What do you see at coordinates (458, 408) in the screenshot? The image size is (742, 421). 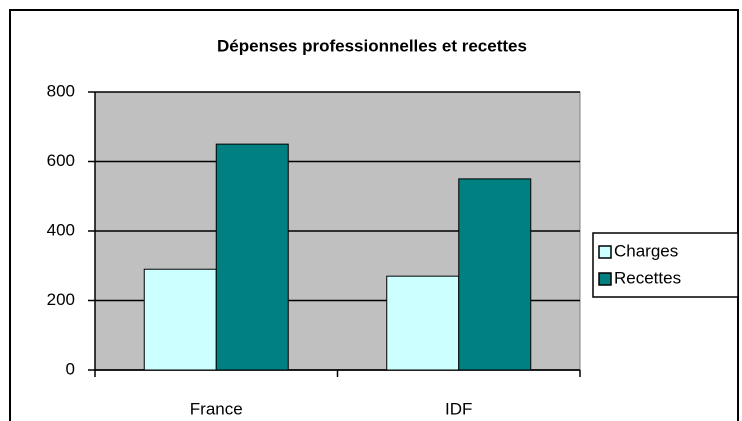 I see `x-tick-label: IDF` at bounding box center [458, 408].